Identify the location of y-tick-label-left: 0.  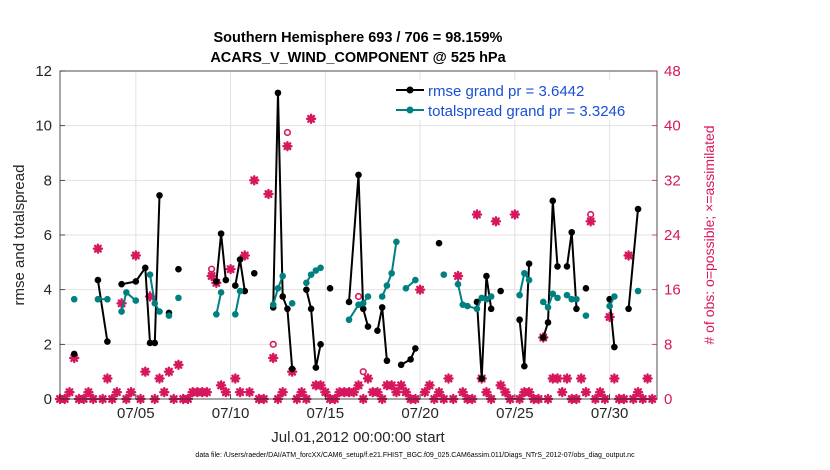
(48, 399).